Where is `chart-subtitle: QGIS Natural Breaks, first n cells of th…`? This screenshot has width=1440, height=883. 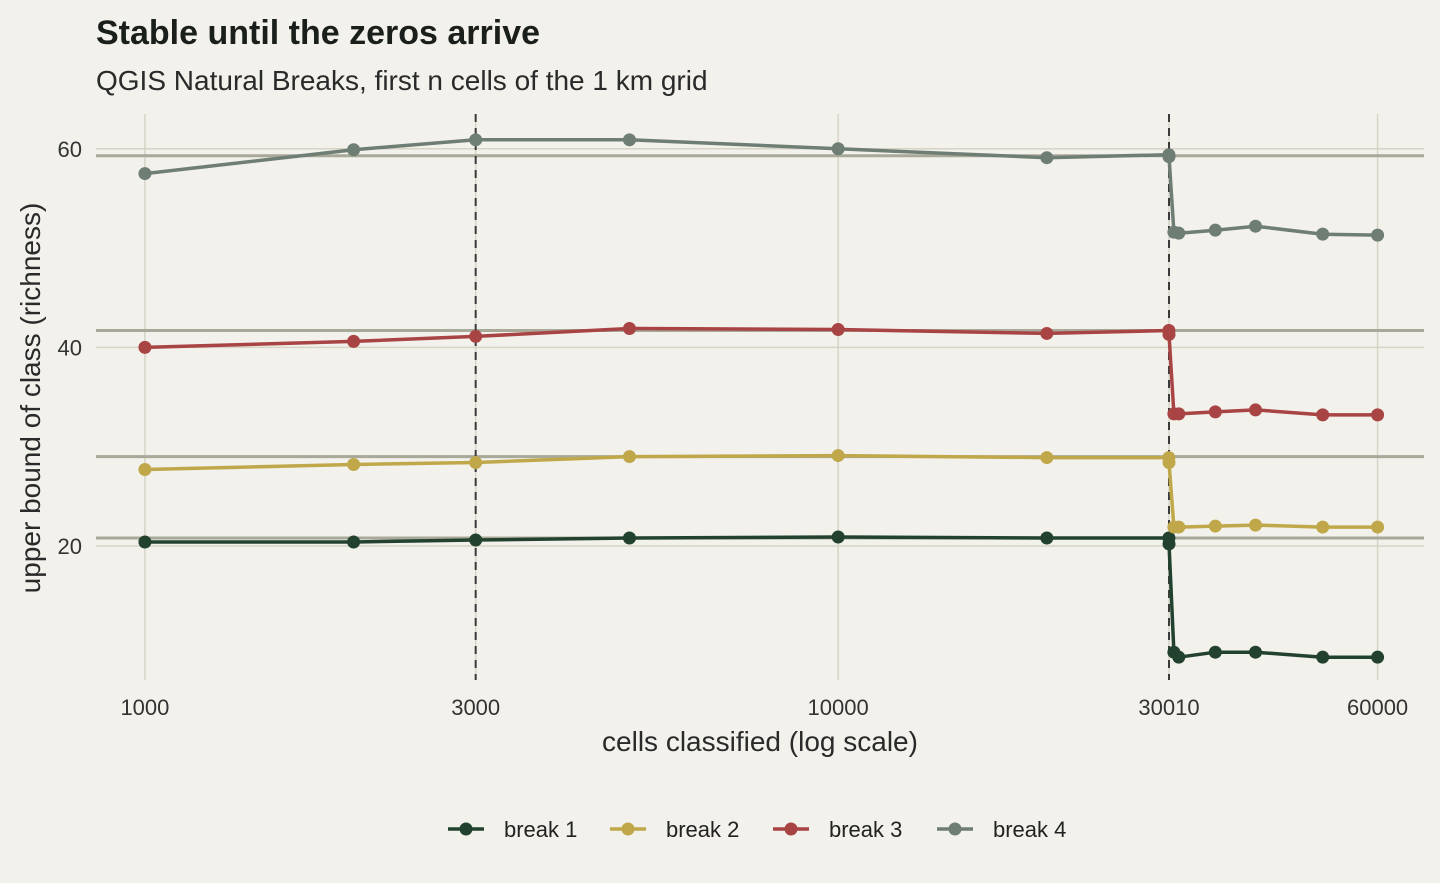 chart-subtitle: QGIS Natural Breaks, first n cells of th… is located at coordinates (402, 80).